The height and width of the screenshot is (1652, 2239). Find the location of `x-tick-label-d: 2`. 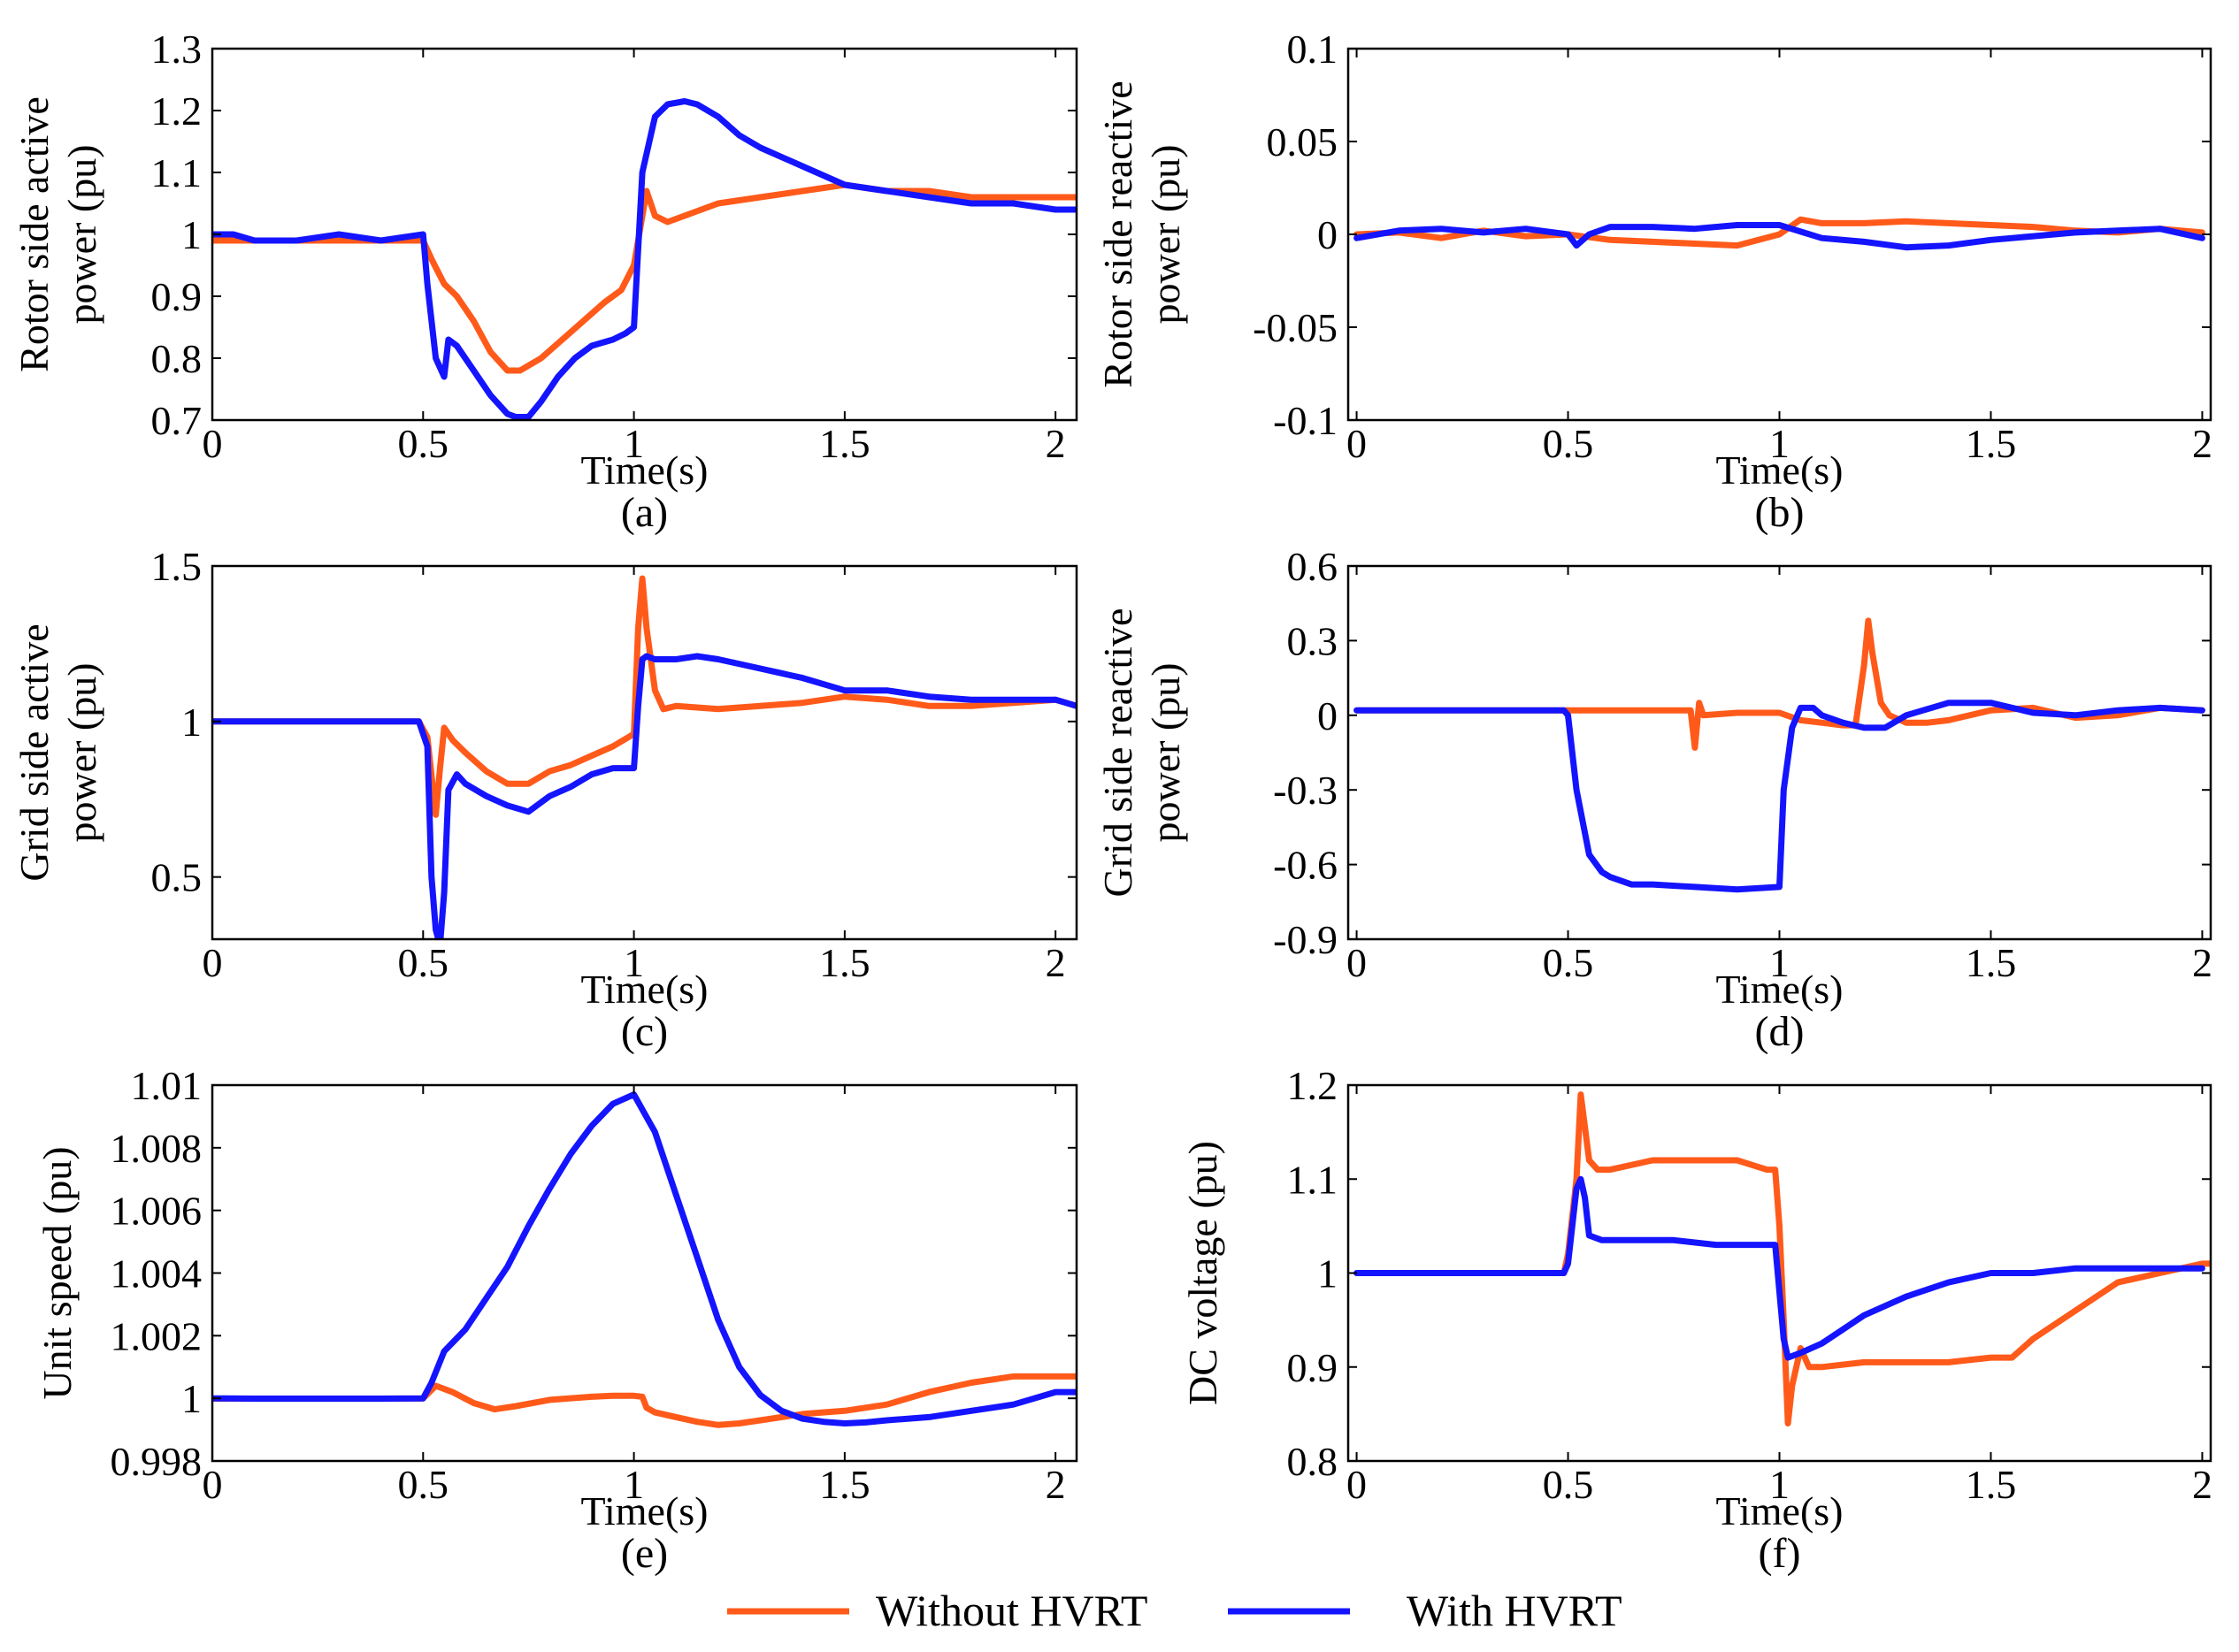

x-tick-label-d: 2 is located at coordinates (2202, 963).